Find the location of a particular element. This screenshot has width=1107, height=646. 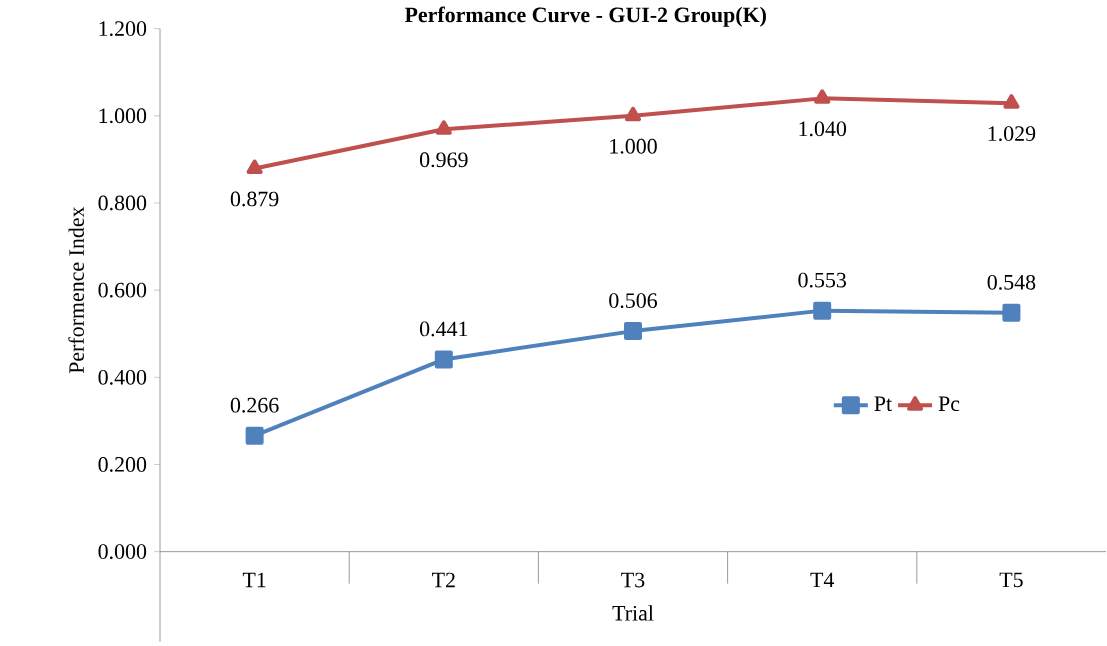

y-tick-label: 0.400 is located at coordinates (122, 377).